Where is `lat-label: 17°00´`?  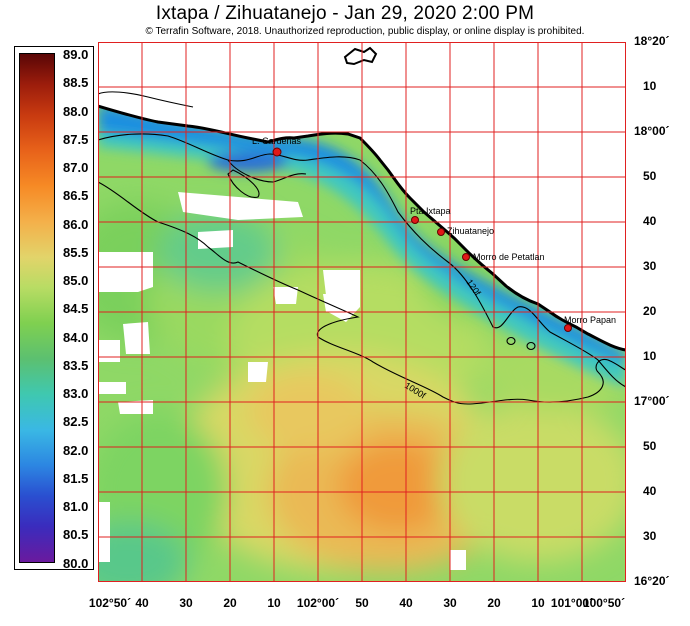 lat-label: 17°00´ is located at coordinates (652, 401).